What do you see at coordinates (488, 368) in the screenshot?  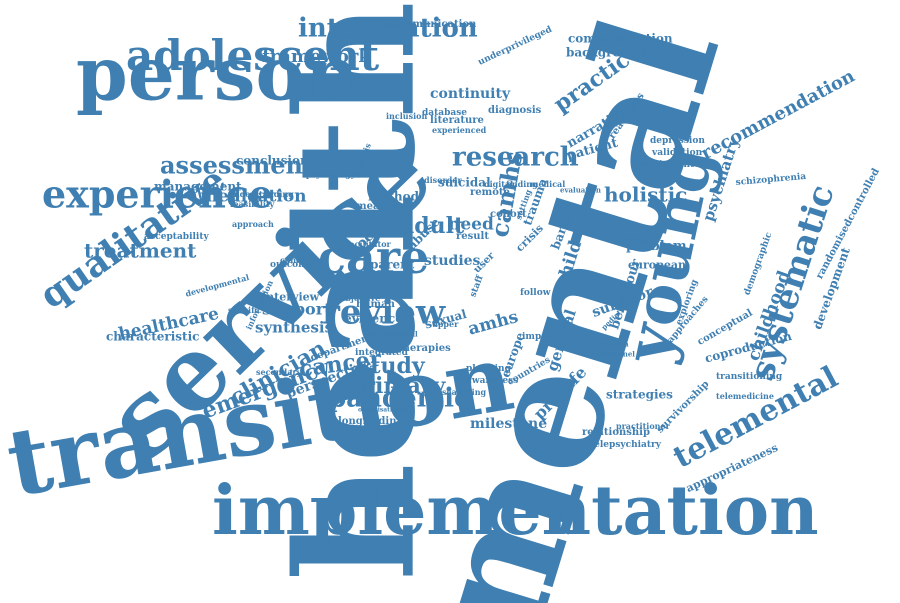 I see `word: planning` at bounding box center [488, 368].